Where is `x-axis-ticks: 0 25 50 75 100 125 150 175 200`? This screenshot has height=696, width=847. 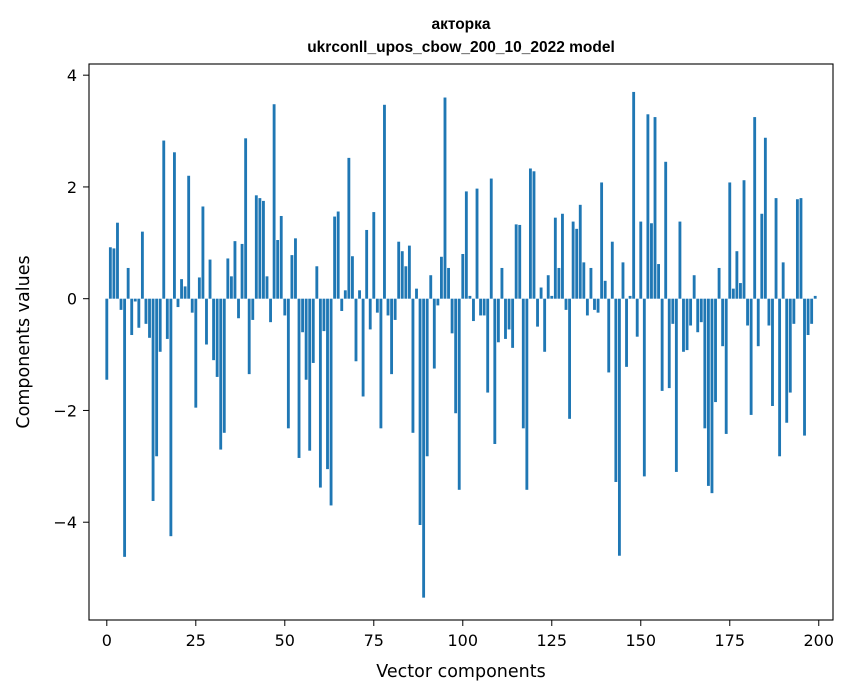
x-axis-ticks: 0 25 50 75 100 125 150 175 200 is located at coordinates (468, 635).